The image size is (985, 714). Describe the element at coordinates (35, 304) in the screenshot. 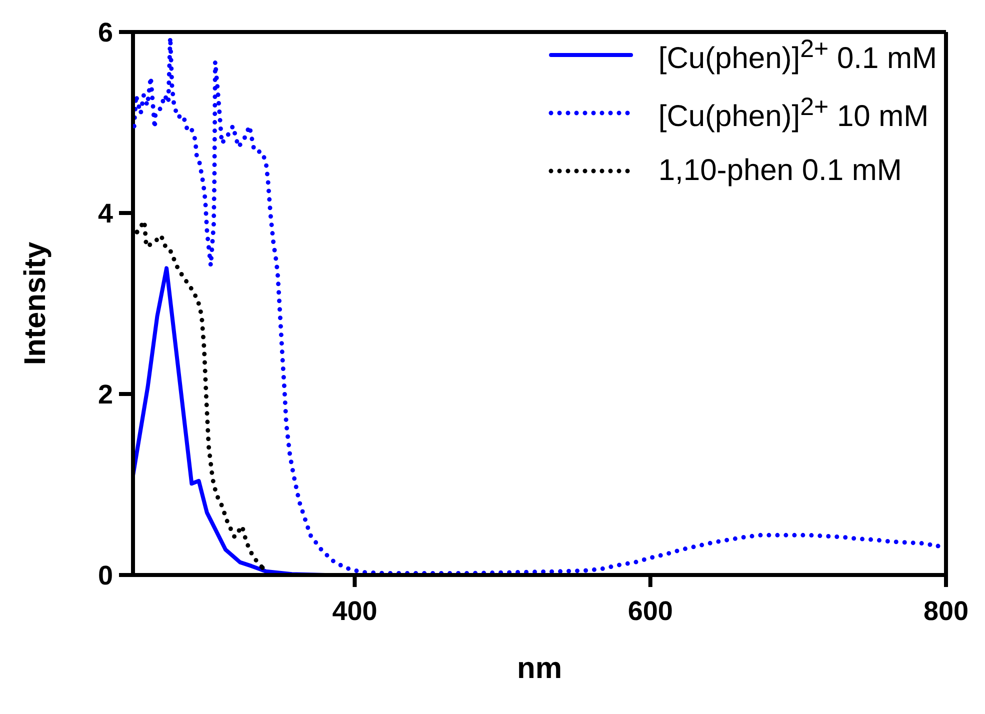

I see `y-axis-title: Intensity` at that location.